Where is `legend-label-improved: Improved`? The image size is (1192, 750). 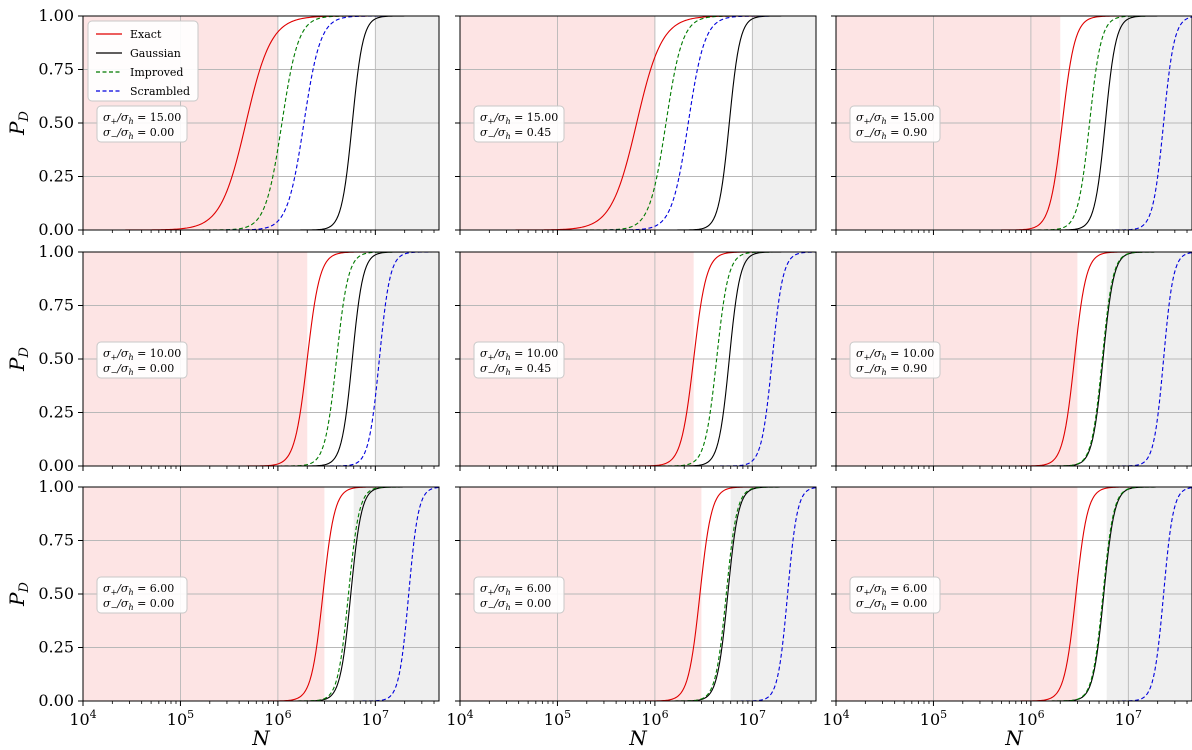 legend-label-improved: Improved is located at coordinates (156, 72).